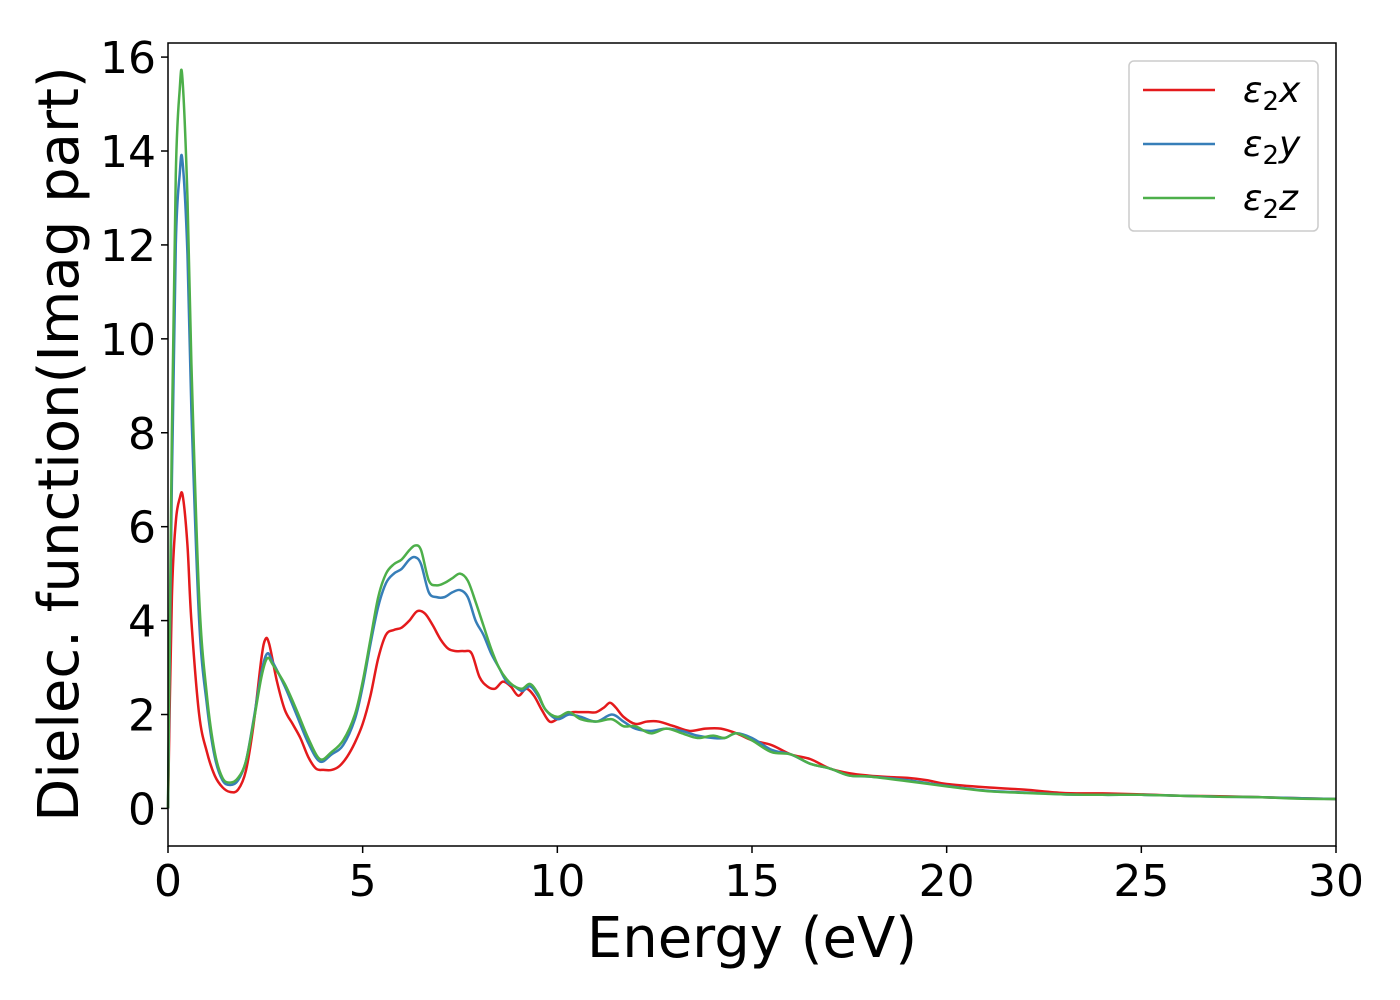  Describe the element at coordinates (128, 58) in the screenshot. I see `y-tick-label: 16` at that location.